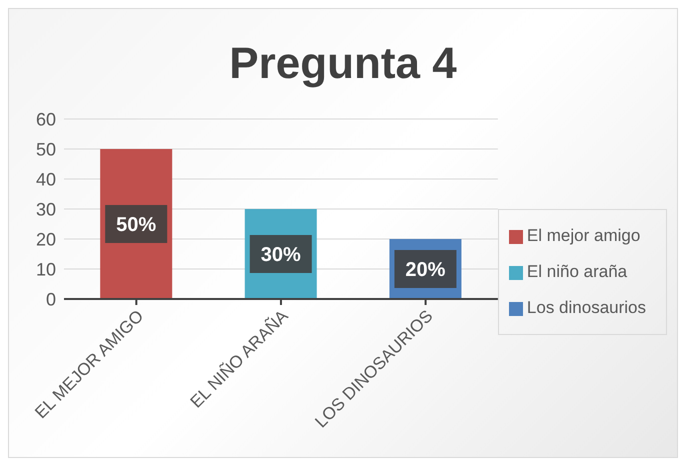 Image resolution: width=684 pixels, height=464 pixels. Describe the element at coordinates (343, 64) in the screenshot. I see `chart-title: Pregunta 4` at that location.